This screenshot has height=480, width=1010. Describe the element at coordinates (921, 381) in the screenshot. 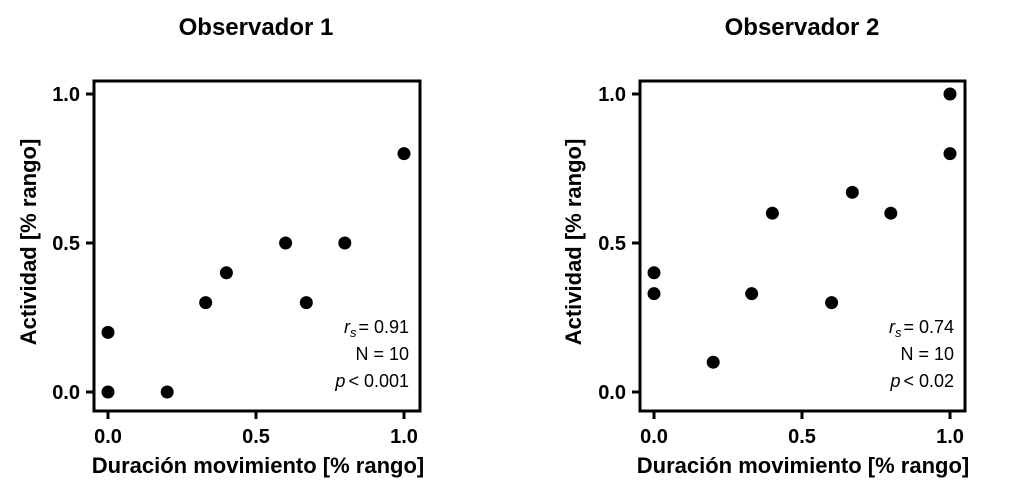

I see `stat-p: p < 0.02` at that location.